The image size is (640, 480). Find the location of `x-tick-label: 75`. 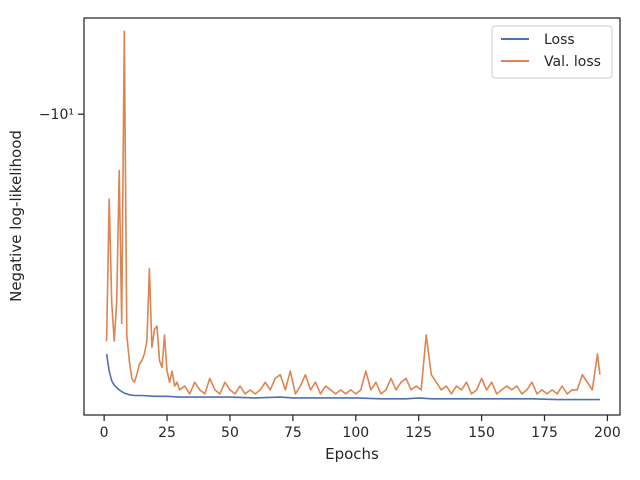

x-tick-label: 75 is located at coordinates (293, 433).